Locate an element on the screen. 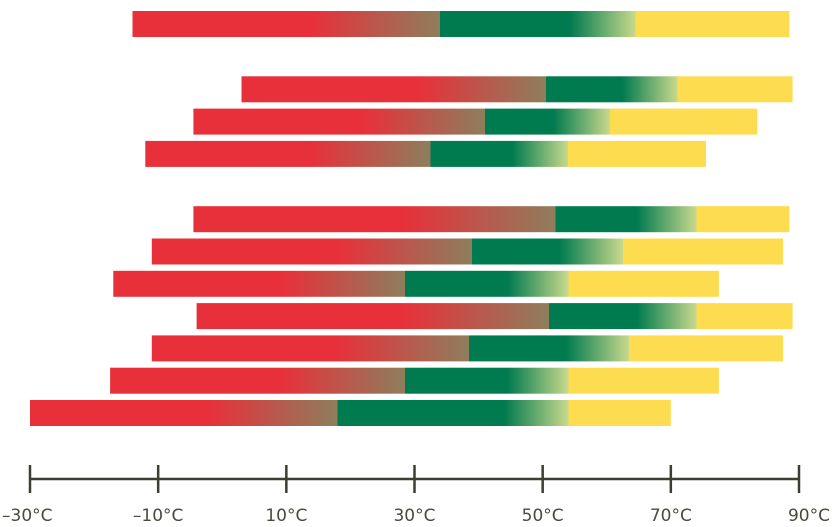 The width and height of the screenshot is (832, 527). x-tick-label-6: 90°C is located at coordinates (809, 516).